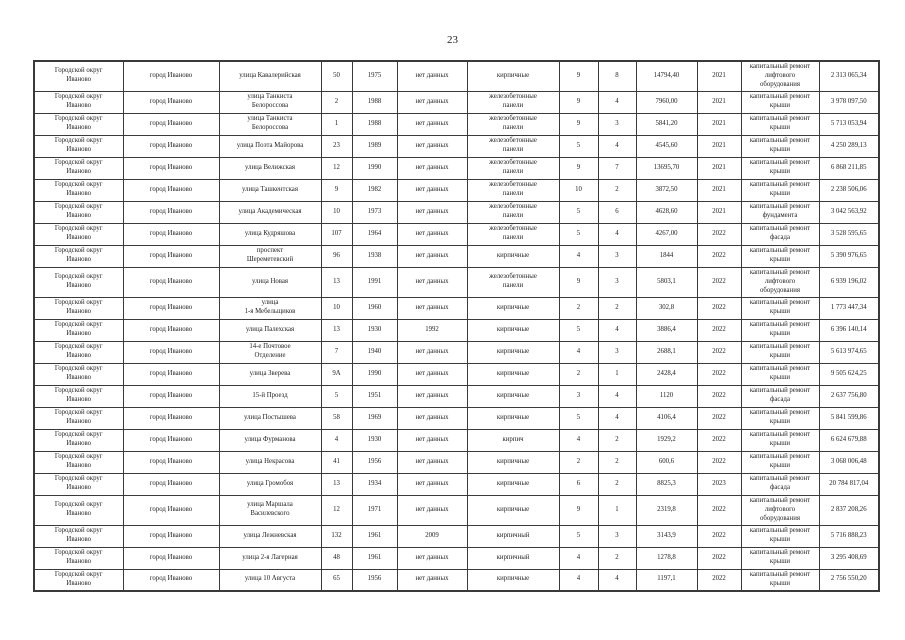 The height and width of the screenshot is (640, 905). What do you see at coordinates (666, 190) in the screenshot?
I see `table-cell: 3872,50` at bounding box center [666, 190].